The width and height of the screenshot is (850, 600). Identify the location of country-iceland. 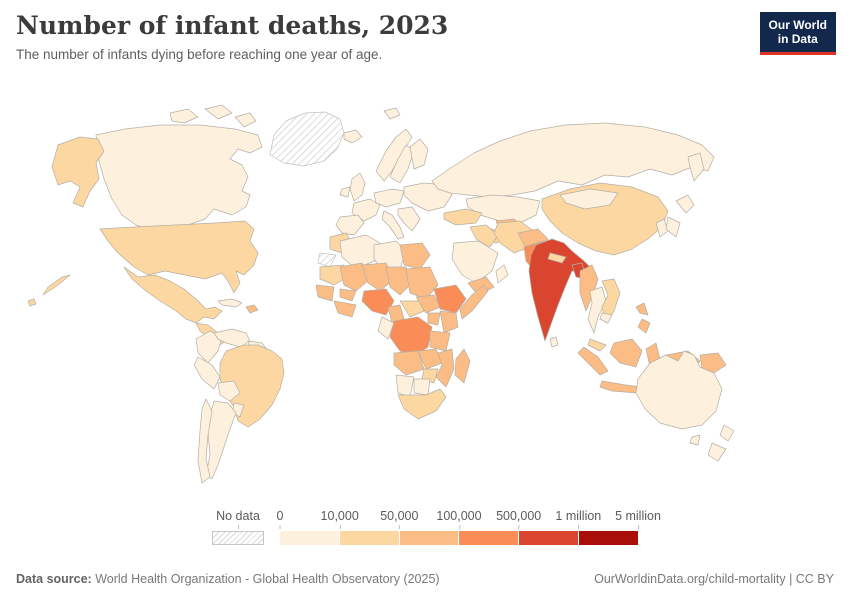
(353, 136).